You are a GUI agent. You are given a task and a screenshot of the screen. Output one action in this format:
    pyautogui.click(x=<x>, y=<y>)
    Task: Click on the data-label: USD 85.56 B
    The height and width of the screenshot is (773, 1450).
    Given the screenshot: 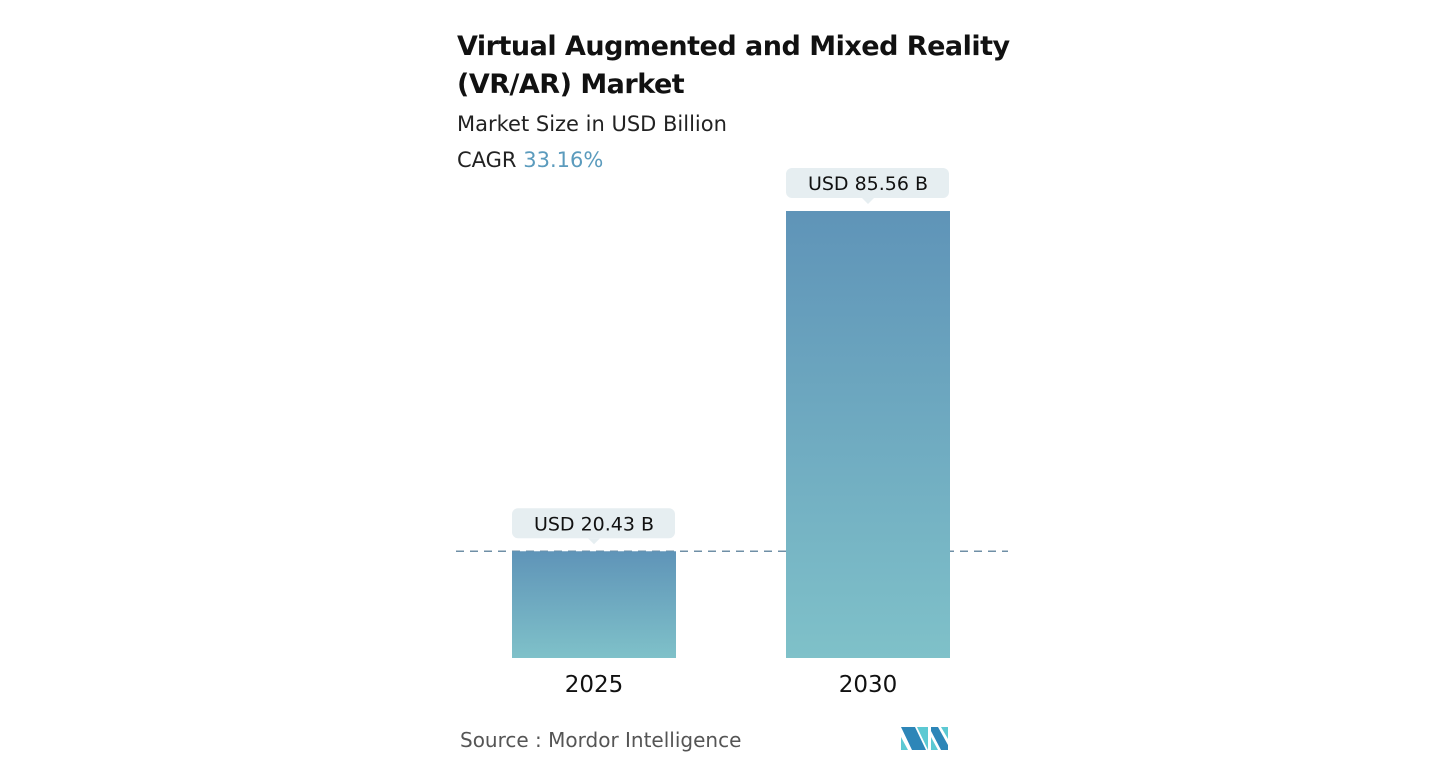 What is the action you would take?
    pyautogui.click(x=868, y=184)
    